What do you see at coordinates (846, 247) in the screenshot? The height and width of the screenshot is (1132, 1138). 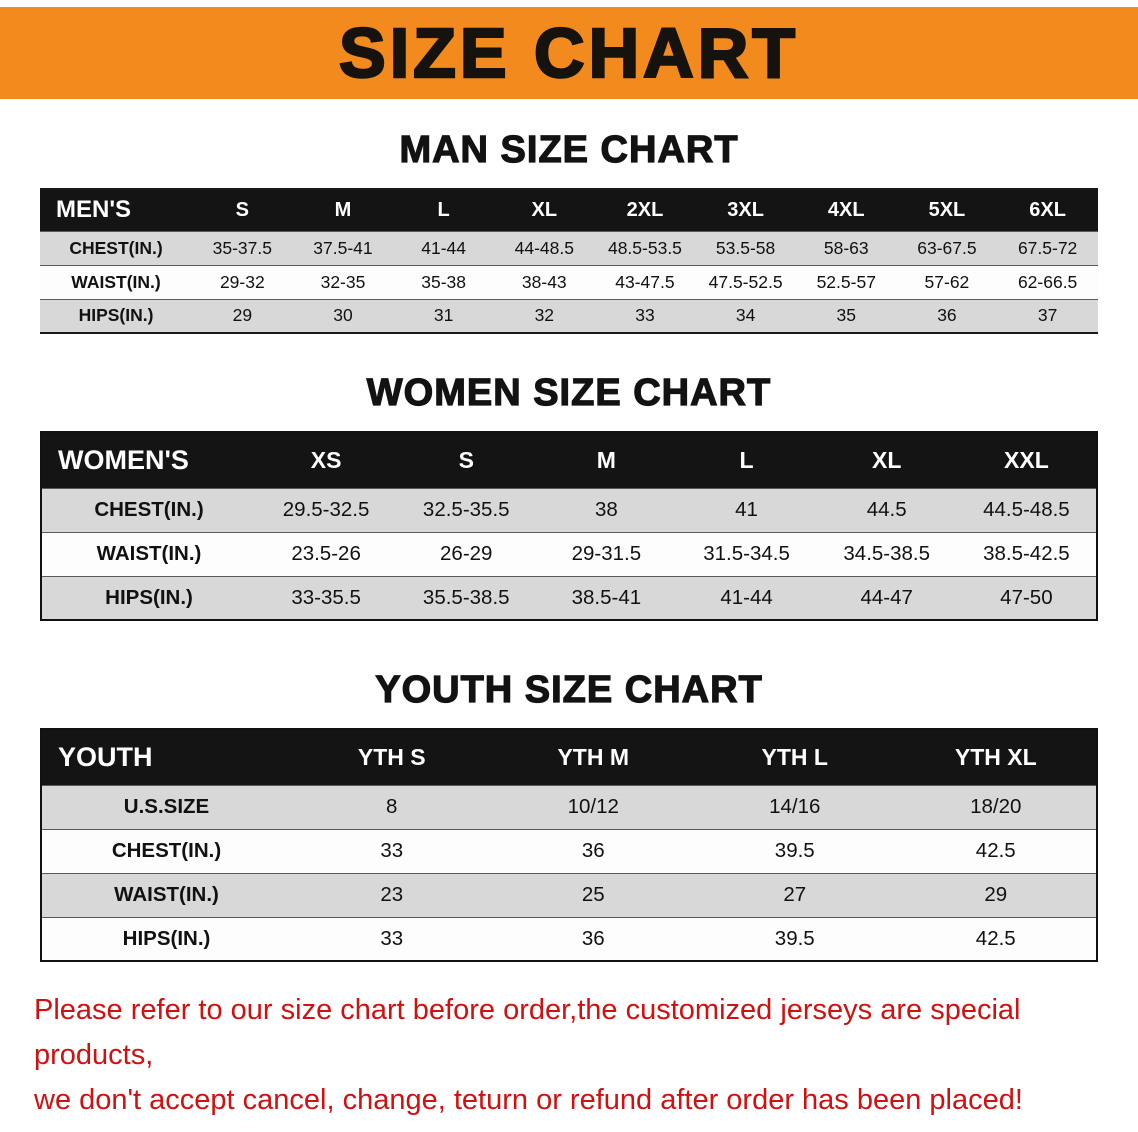 I see `size-value-cell: 58-63` at bounding box center [846, 247].